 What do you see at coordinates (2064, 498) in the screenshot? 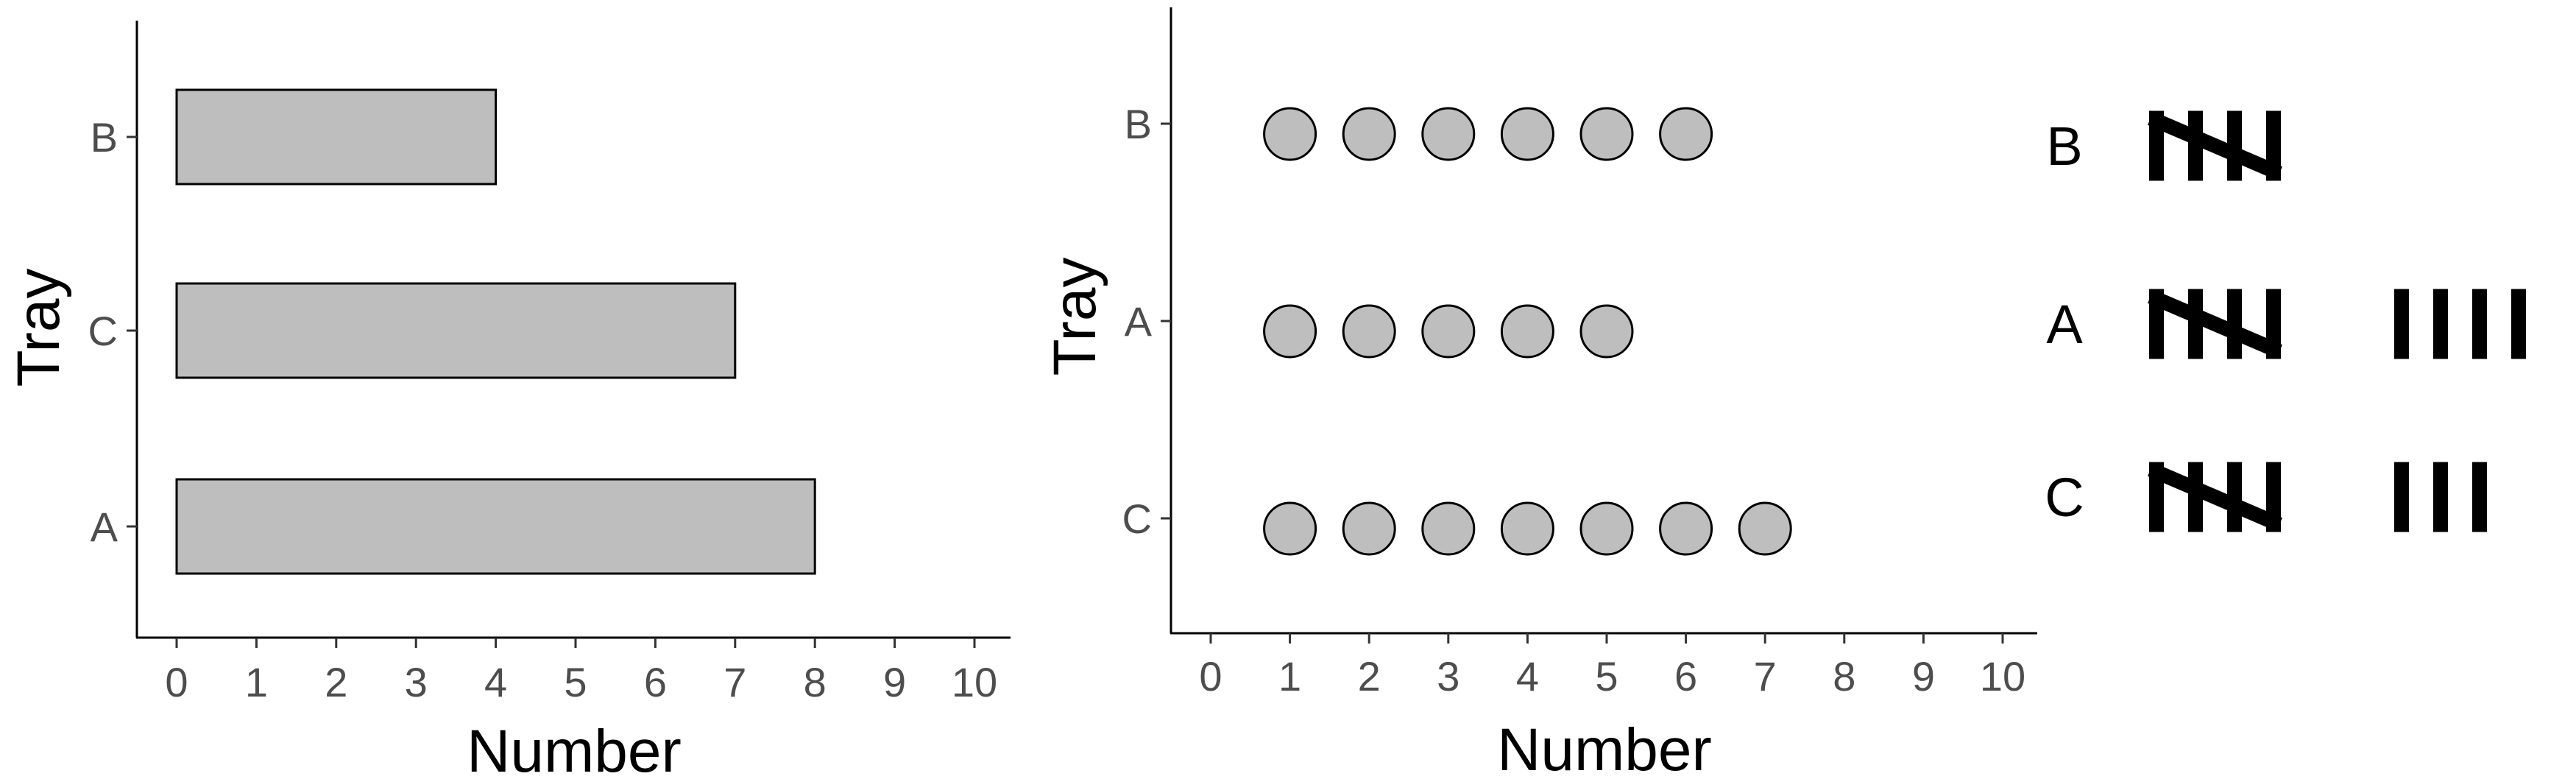
I see `tally-label: C` at bounding box center [2064, 498].